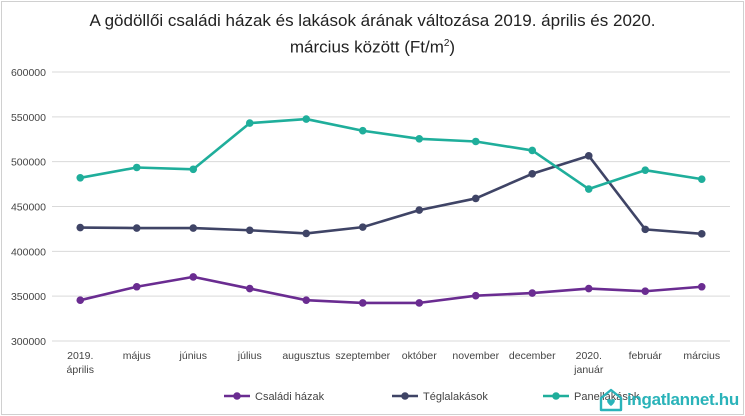  I want to click on y-tick-label: 350000, so click(28, 297).